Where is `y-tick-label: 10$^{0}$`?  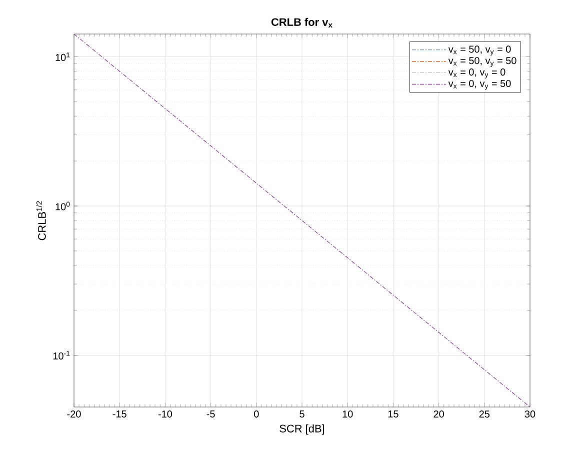
y-tick-label: 10$^{0}$ is located at coordinates (63, 206).